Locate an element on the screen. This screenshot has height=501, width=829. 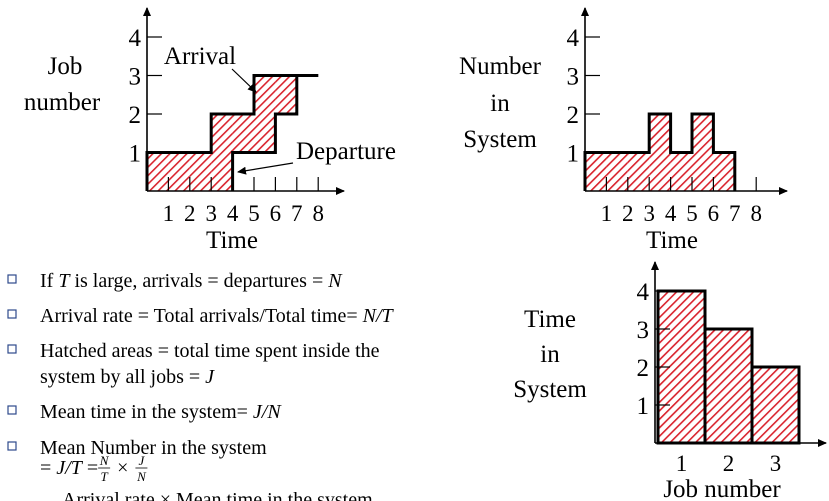
text-run: Mean time in the system= is located at coordinates (146, 412).